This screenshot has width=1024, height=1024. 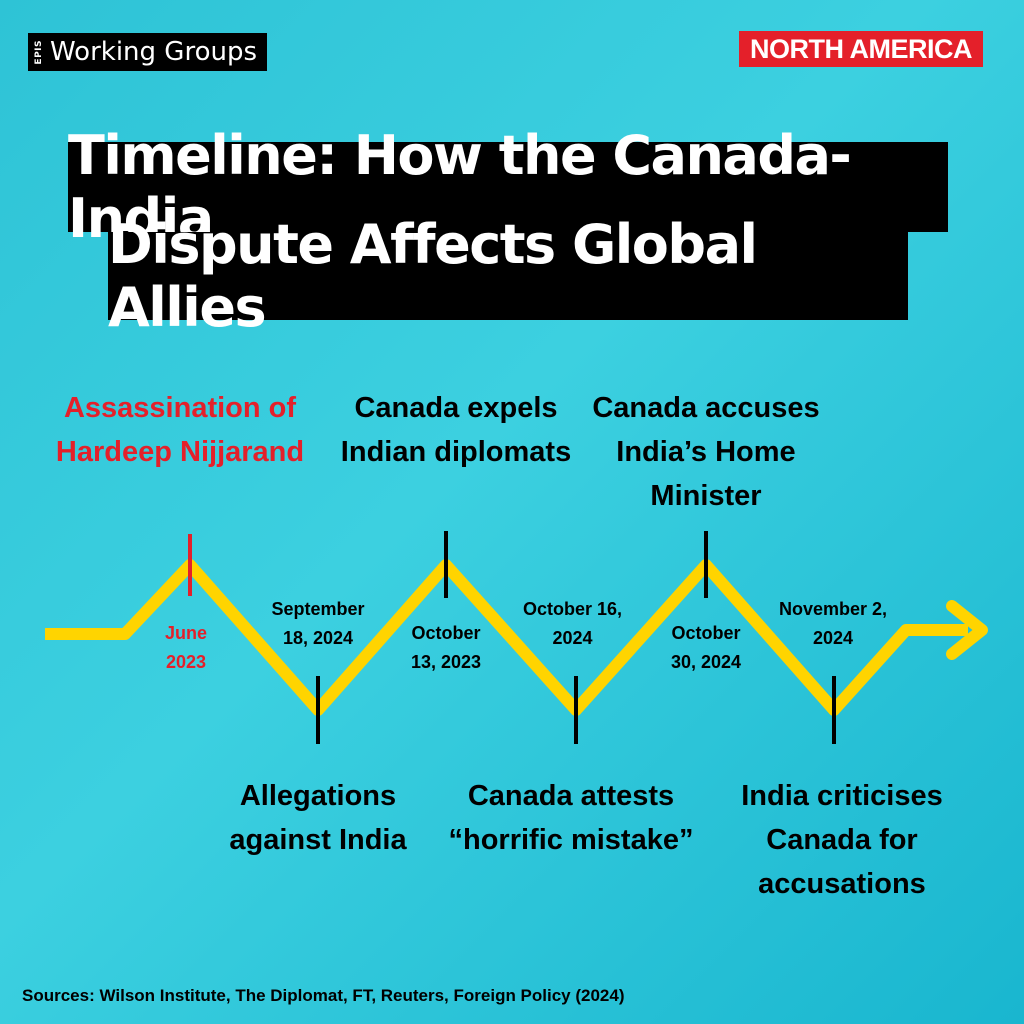 What do you see at coordinates (861, 49) in the screenshot?
I see `region-badge: NORTH AMERICA` at bounding box center [861, 49].